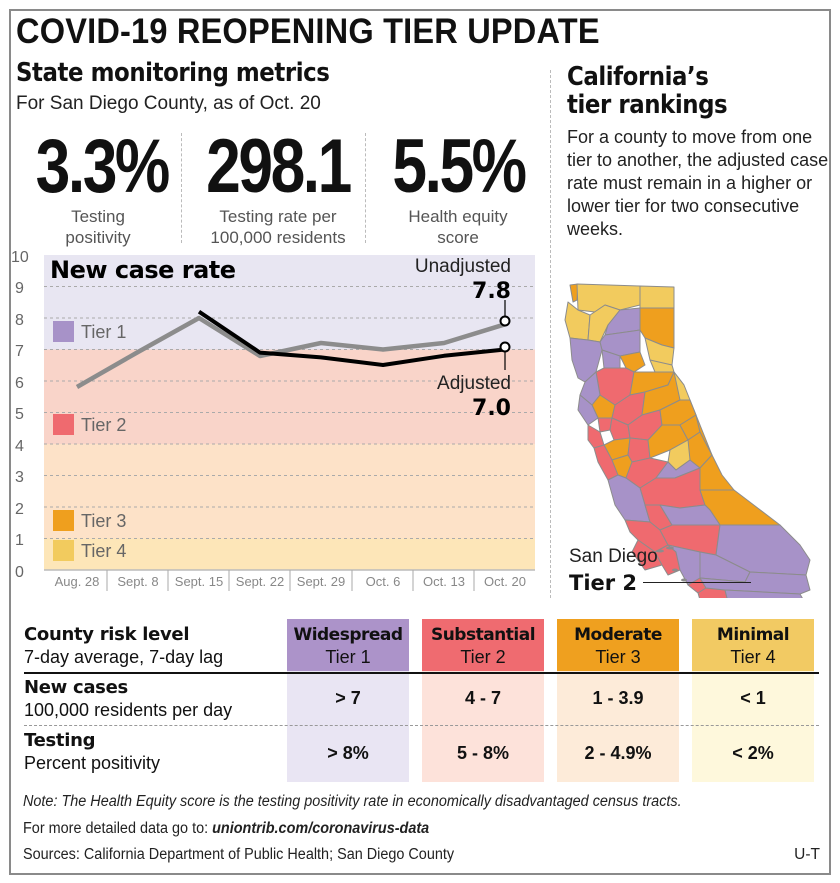 This screenshot has height=883, width=840. Describe the element at coordinates (143, 270) in the screenshot. I see `chart-title: New case rate` at that location.